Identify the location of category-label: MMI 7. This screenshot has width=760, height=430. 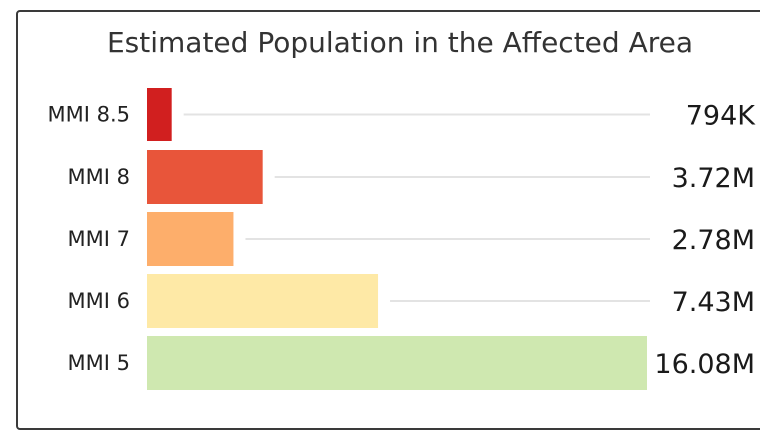
(99, 239).